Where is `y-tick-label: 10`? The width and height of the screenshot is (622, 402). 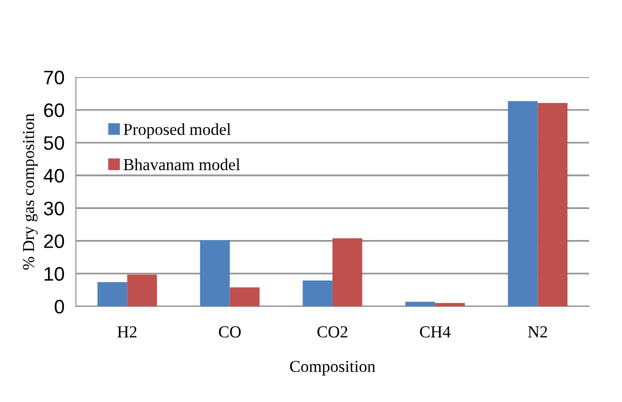
y-tick-label: 10 is located at coordinates (54, 274).